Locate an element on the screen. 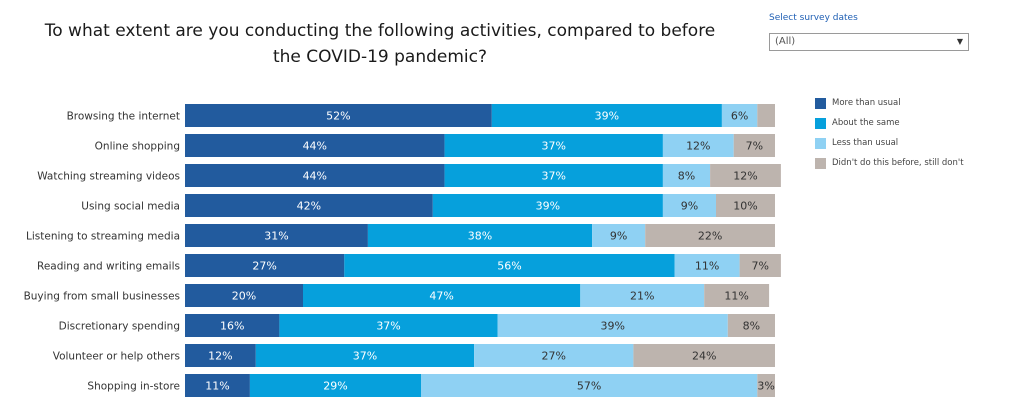 Image resolution: width=1013 pixels, height=409 pixels. data-label: 24% is located at coordinates (704, 356).